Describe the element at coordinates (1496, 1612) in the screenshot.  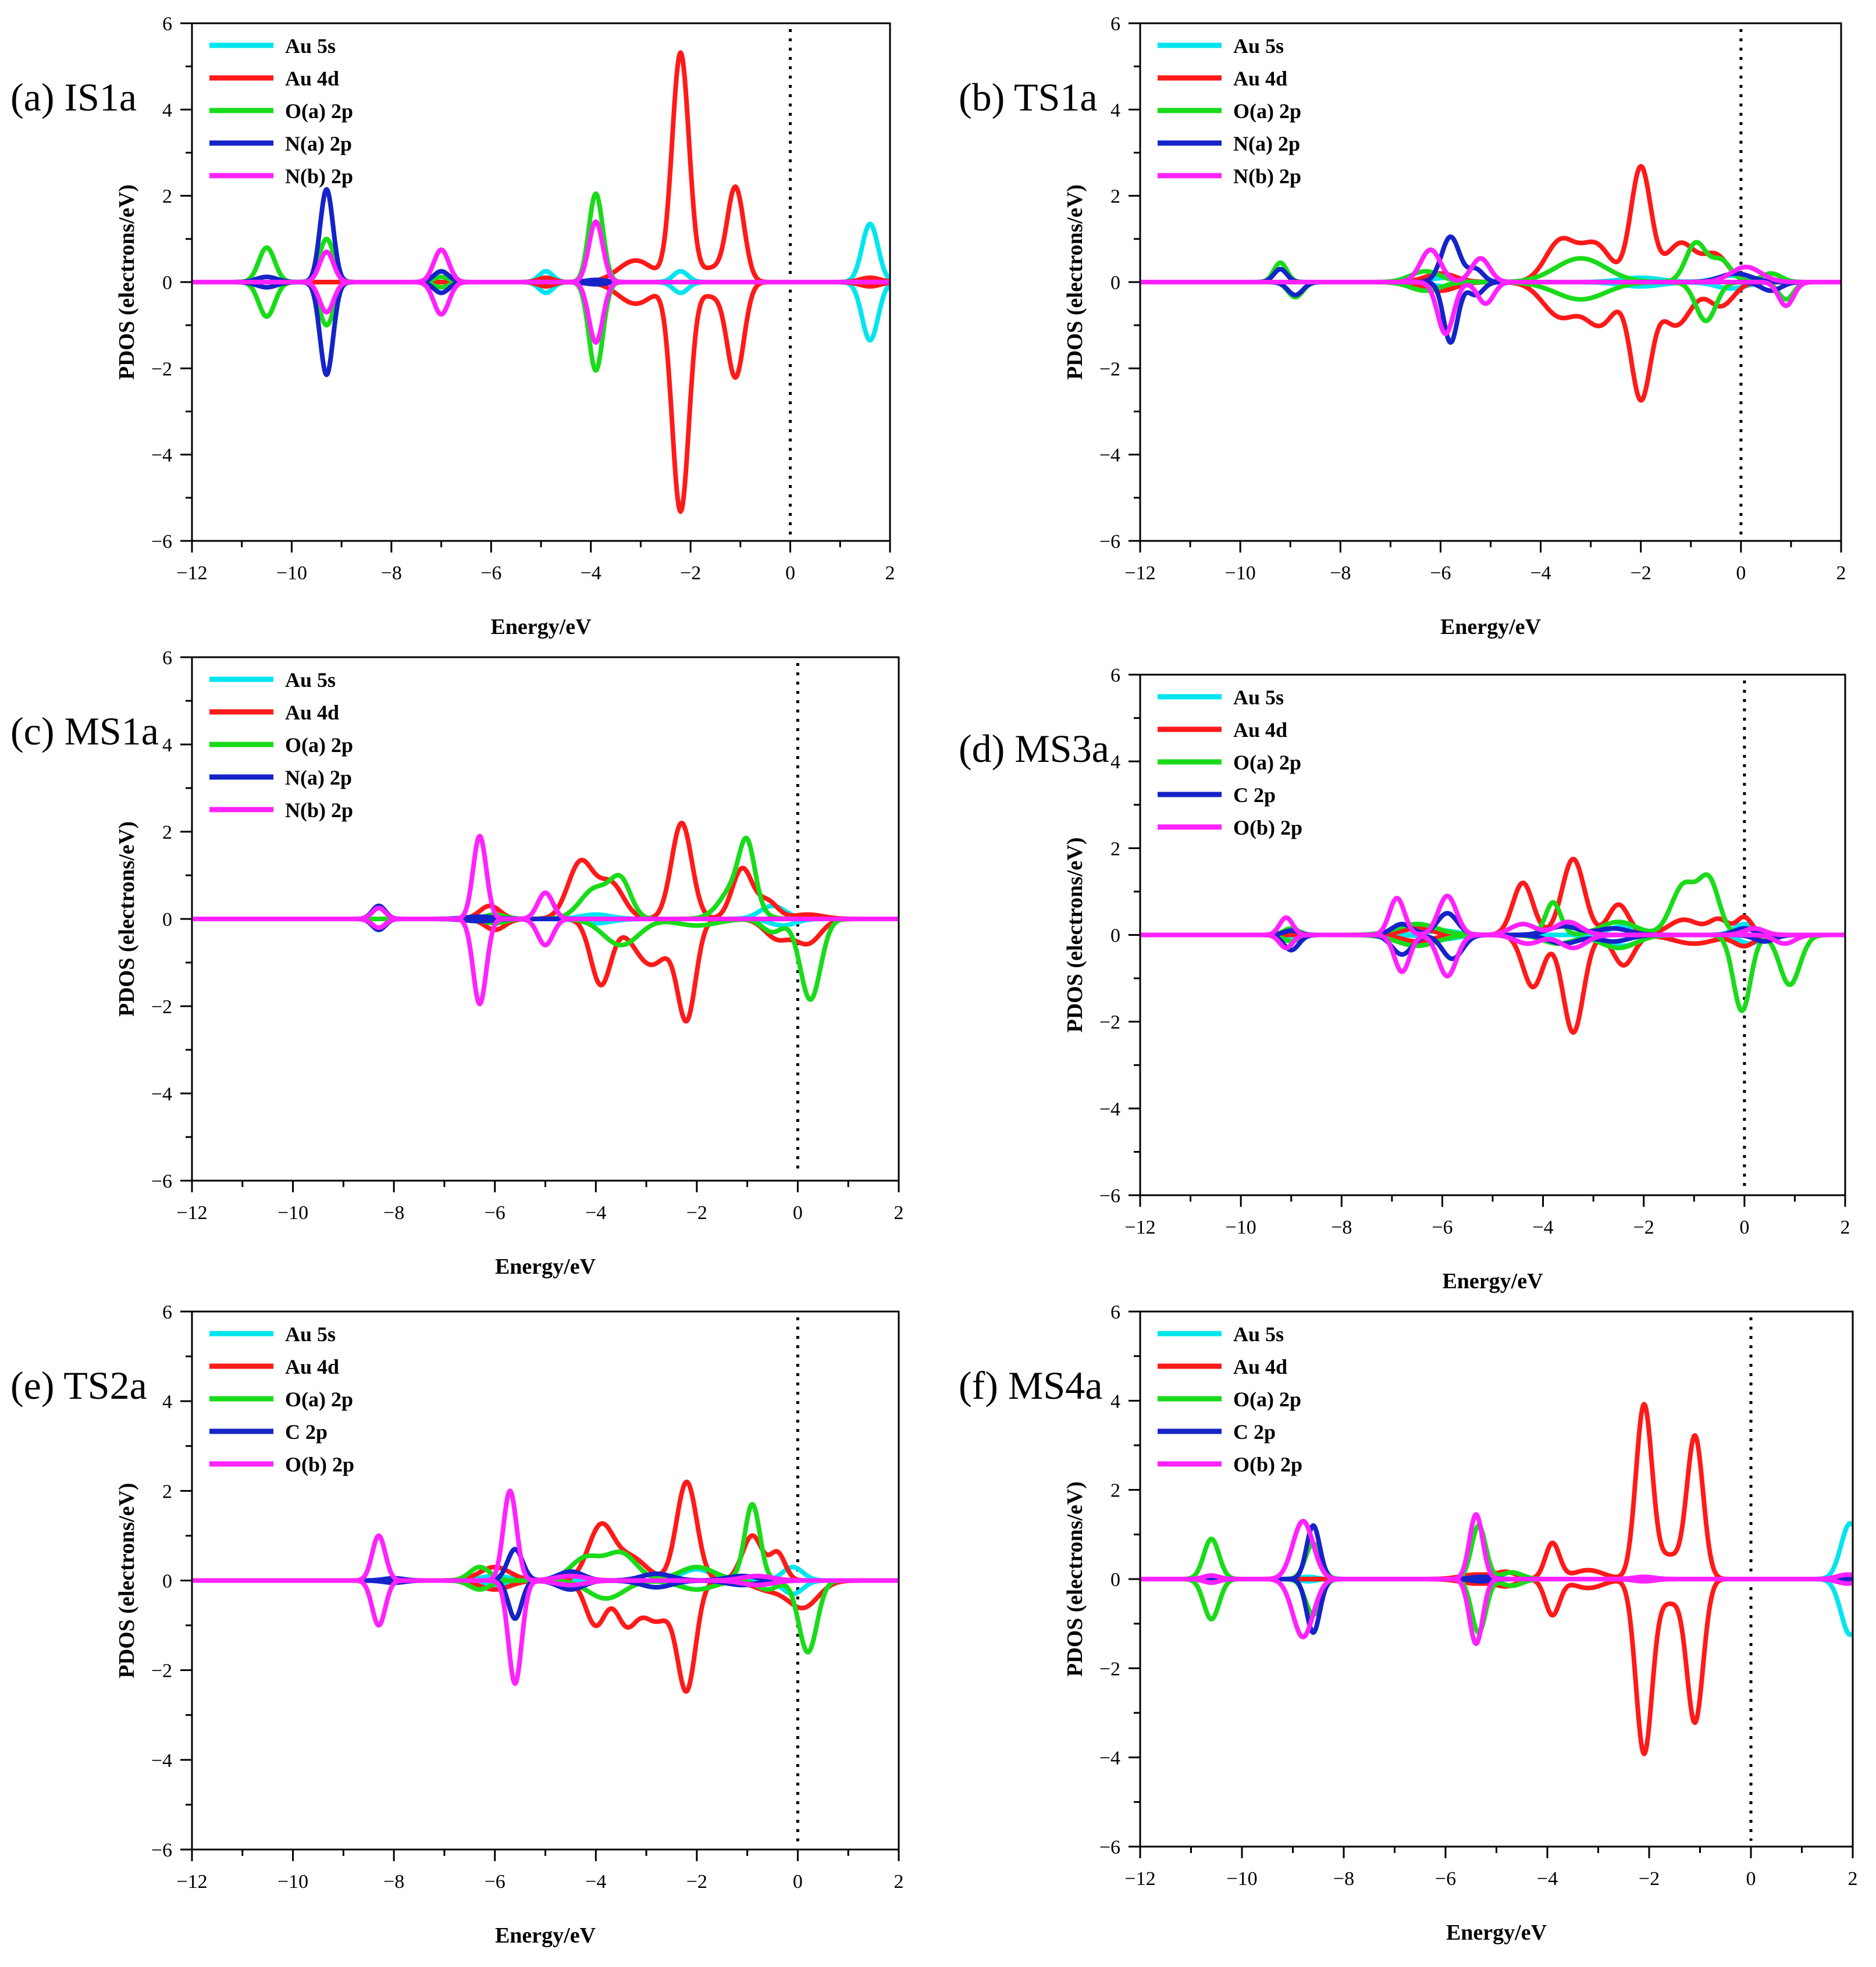
I see `series-line-o-b-2p-down` at that location.